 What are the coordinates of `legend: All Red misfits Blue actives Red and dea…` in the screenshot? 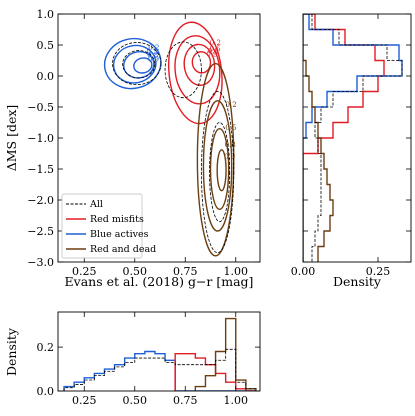 It's located at (108, 226).